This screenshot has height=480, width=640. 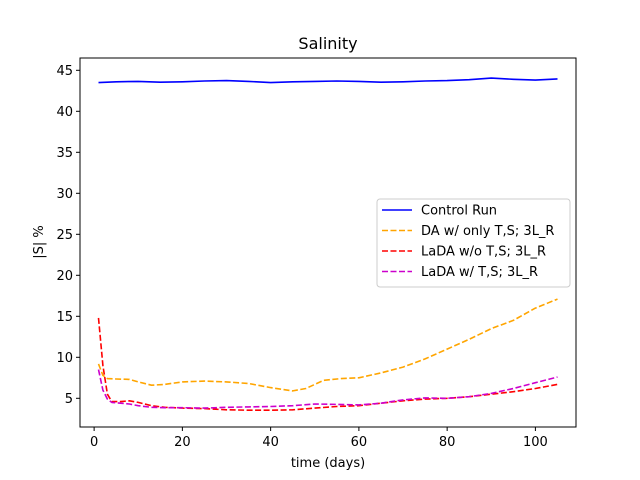 What do you see at coordinates (64, 276) in the screenshot?
I see `y-tick-label: 20` at bounding box center [64, 276].